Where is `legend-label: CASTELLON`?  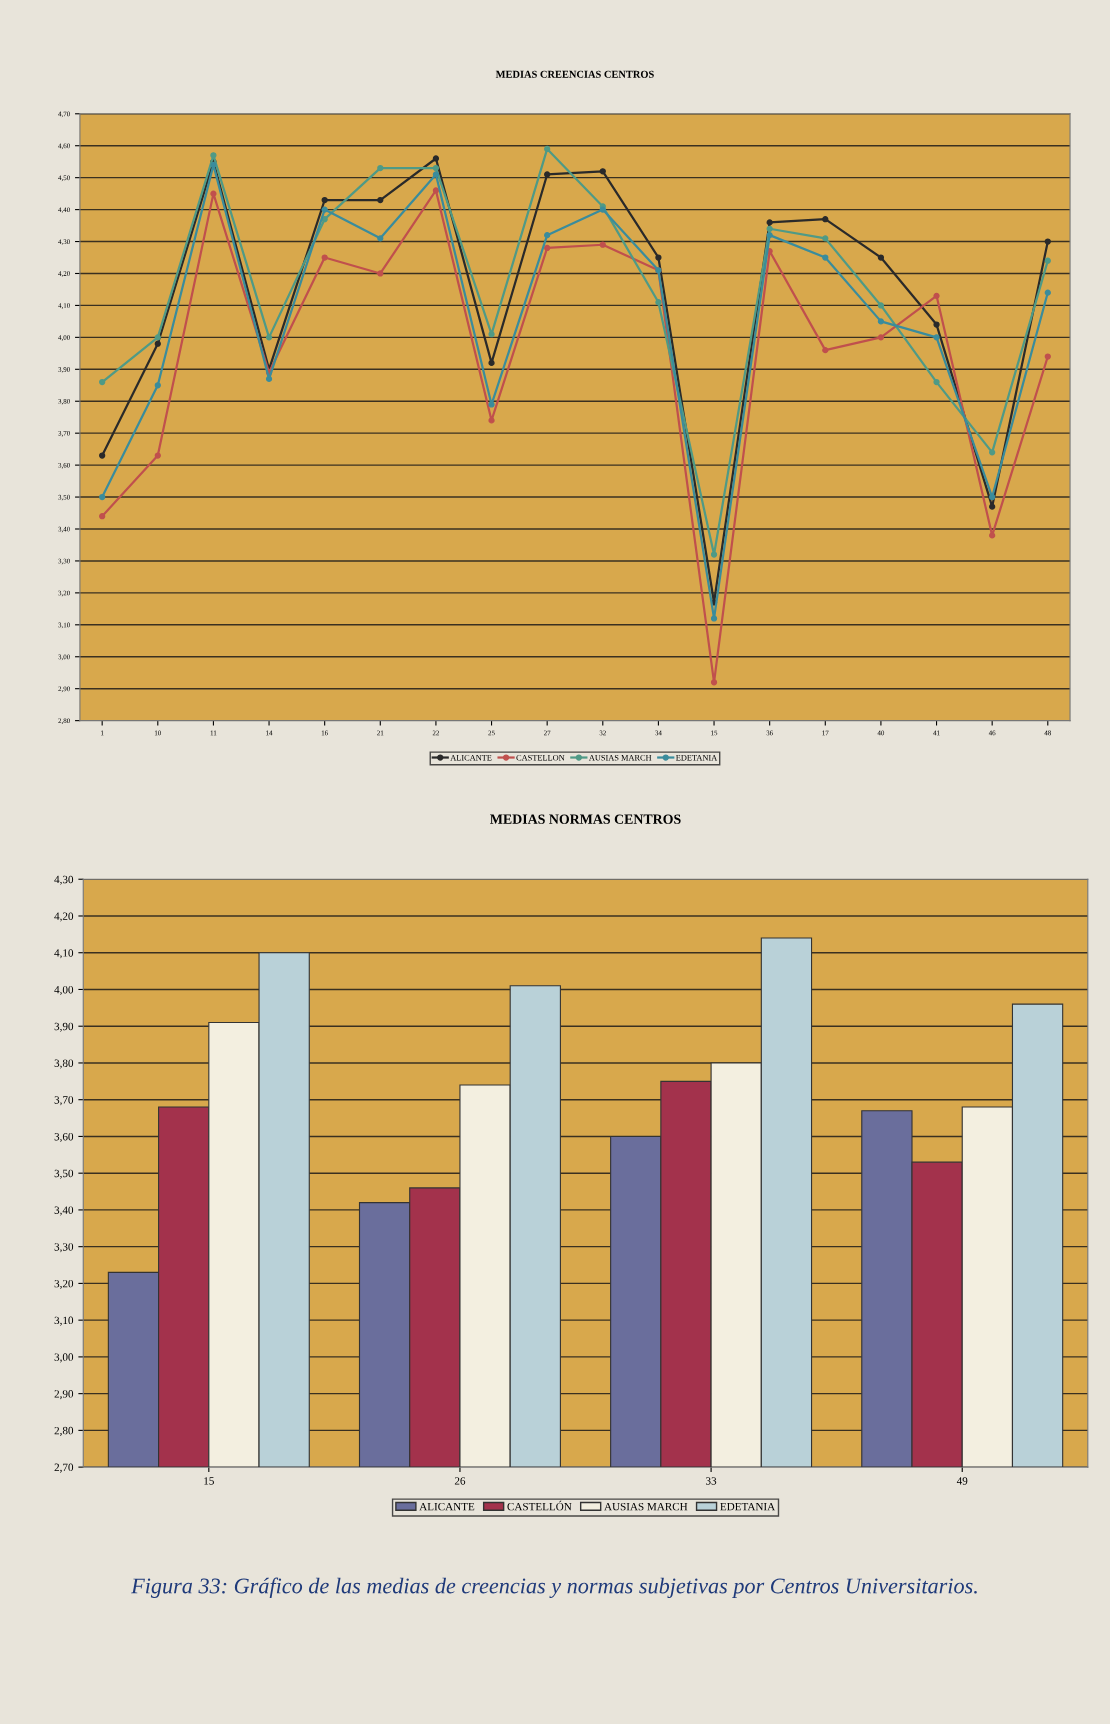
legend-label: CASTELLON is located at coordinates (540, 757).